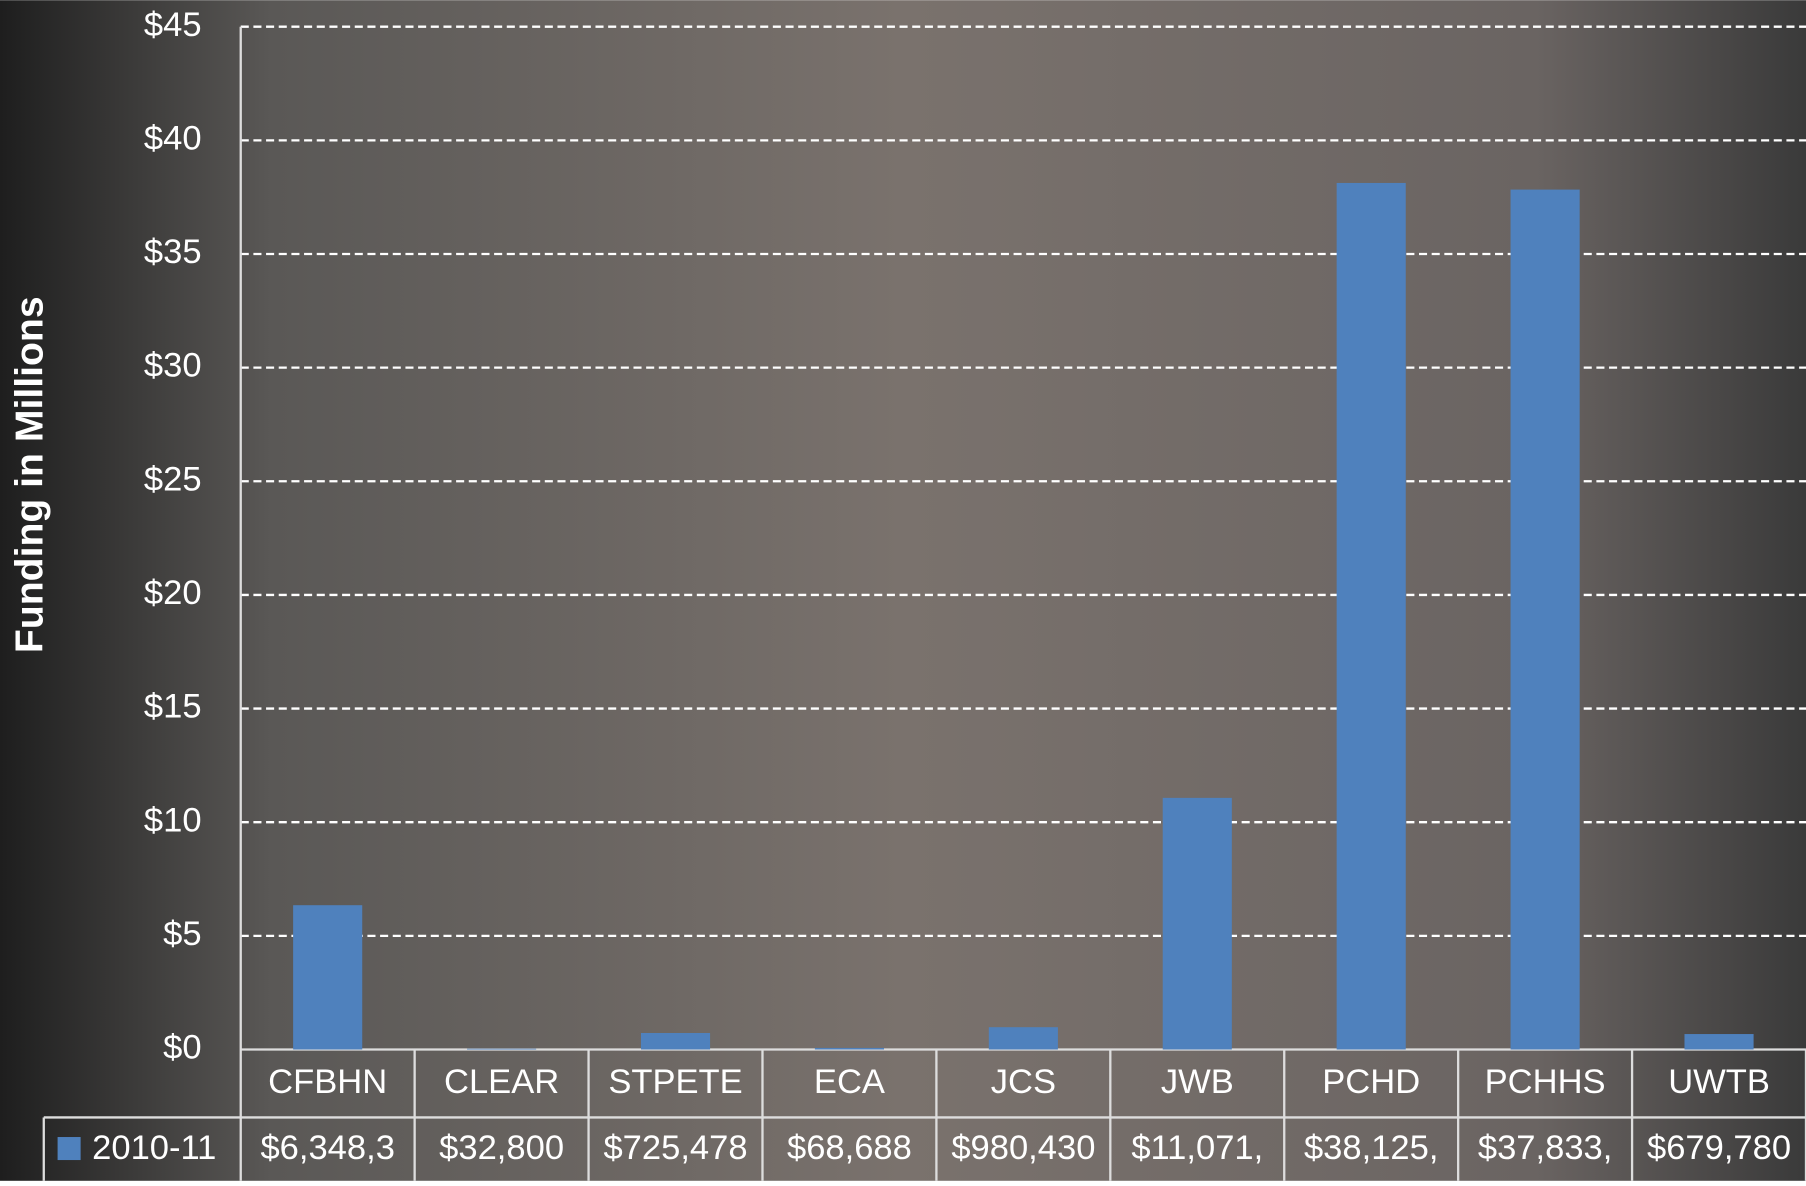  What do you see at coordinates (1371, 1148) in the screenshot?
I see `table-value: $38,125,` at bounding box center [1371, 1148].